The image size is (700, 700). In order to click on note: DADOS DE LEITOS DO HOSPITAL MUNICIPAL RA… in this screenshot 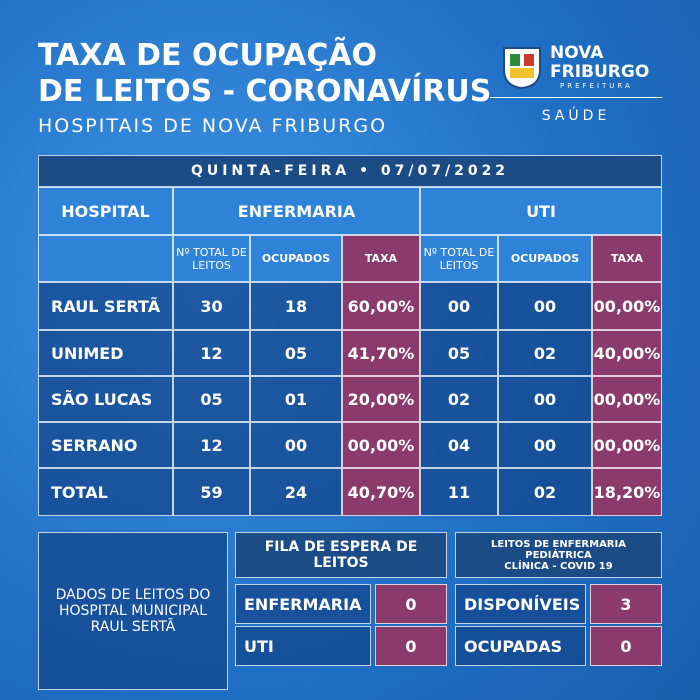, I will do `click(133, 611)`.